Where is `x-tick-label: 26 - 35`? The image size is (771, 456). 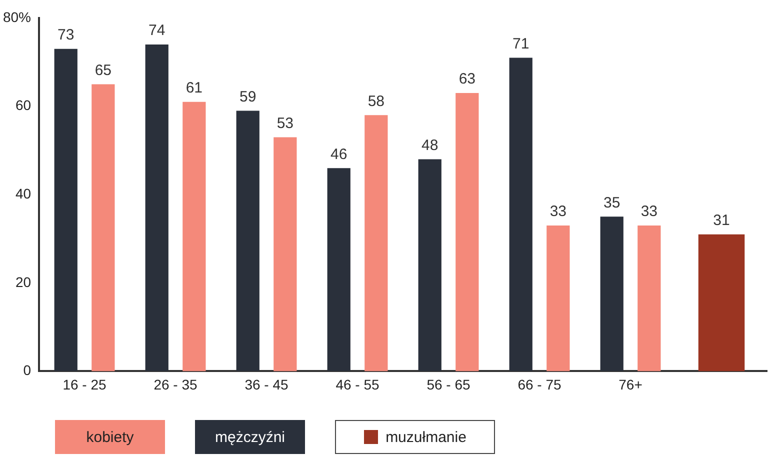
x-tick-label: 26 - 35 is located at coordinates (176, 384).